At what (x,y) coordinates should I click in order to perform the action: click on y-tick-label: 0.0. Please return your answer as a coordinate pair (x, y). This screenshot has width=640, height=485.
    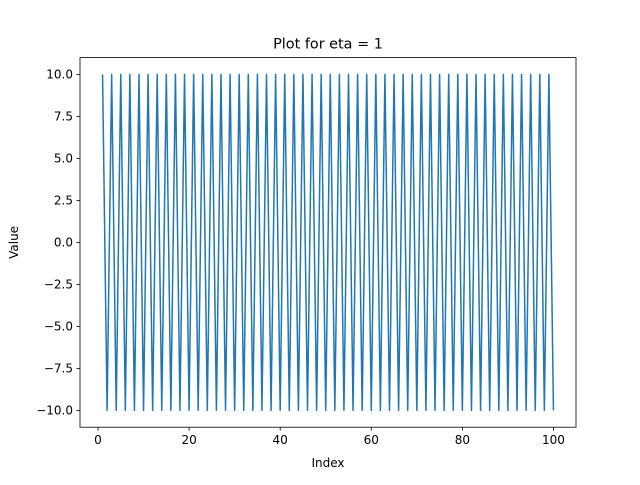
    Looking at the image, I should click on (63, 243).